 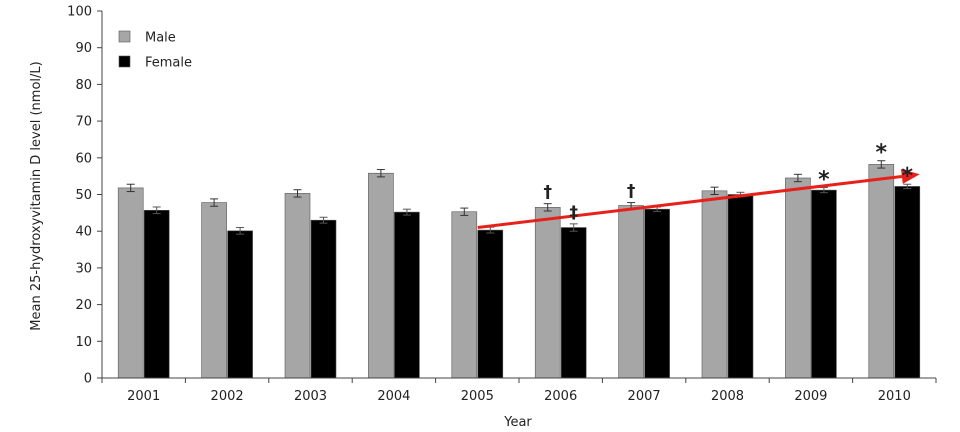 I want to click on annotations-layer: † ‡ † * * *, so click(x=698, y=185).